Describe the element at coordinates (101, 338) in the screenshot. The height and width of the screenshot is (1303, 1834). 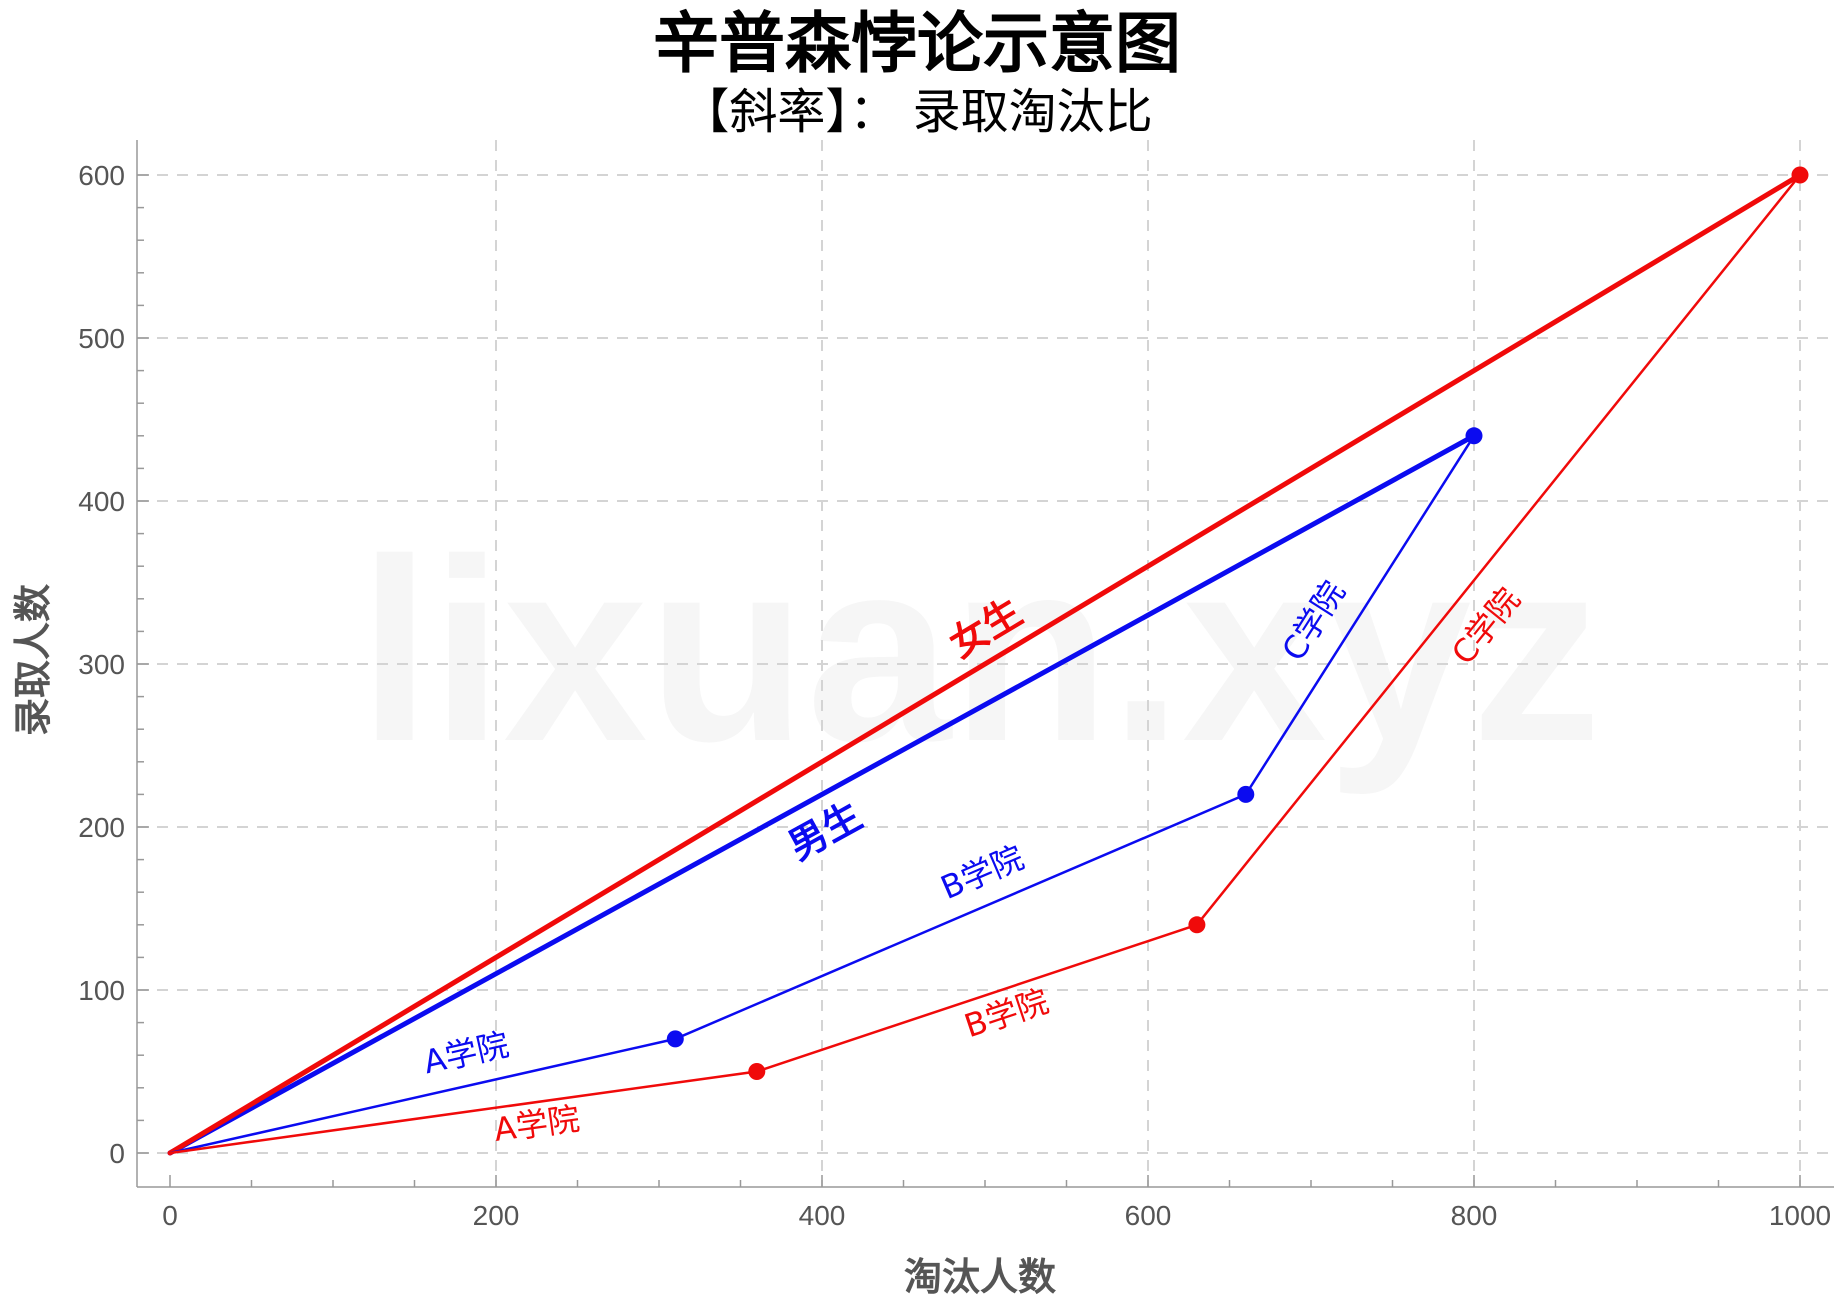
I see `y-tick-label: 500` at that location.